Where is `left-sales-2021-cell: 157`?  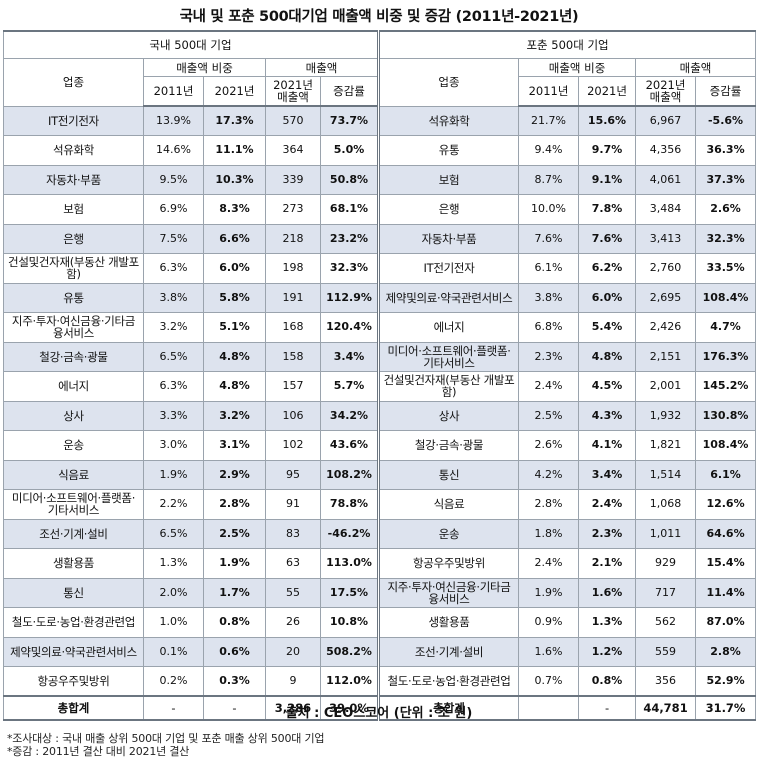
left-sales-2021-cell: 157 is located at coordinates (293, 386).